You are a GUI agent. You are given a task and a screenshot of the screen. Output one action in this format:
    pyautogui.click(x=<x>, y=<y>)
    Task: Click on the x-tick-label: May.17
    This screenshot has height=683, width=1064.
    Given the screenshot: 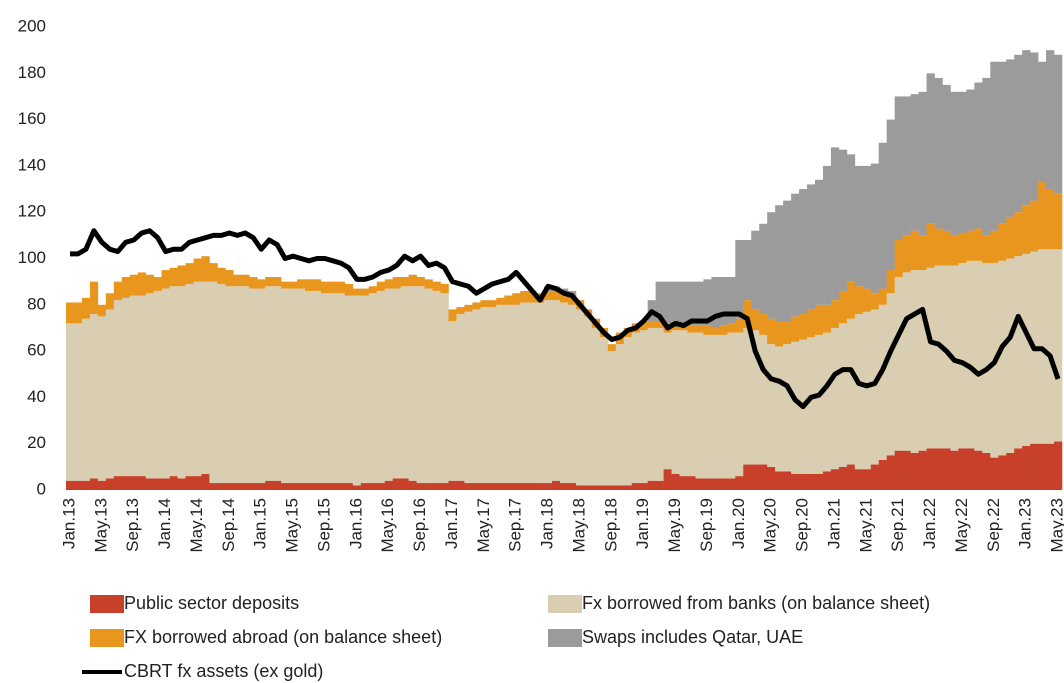 What is the action you would take?
    pyautogui.click(x=483, y=525)
    